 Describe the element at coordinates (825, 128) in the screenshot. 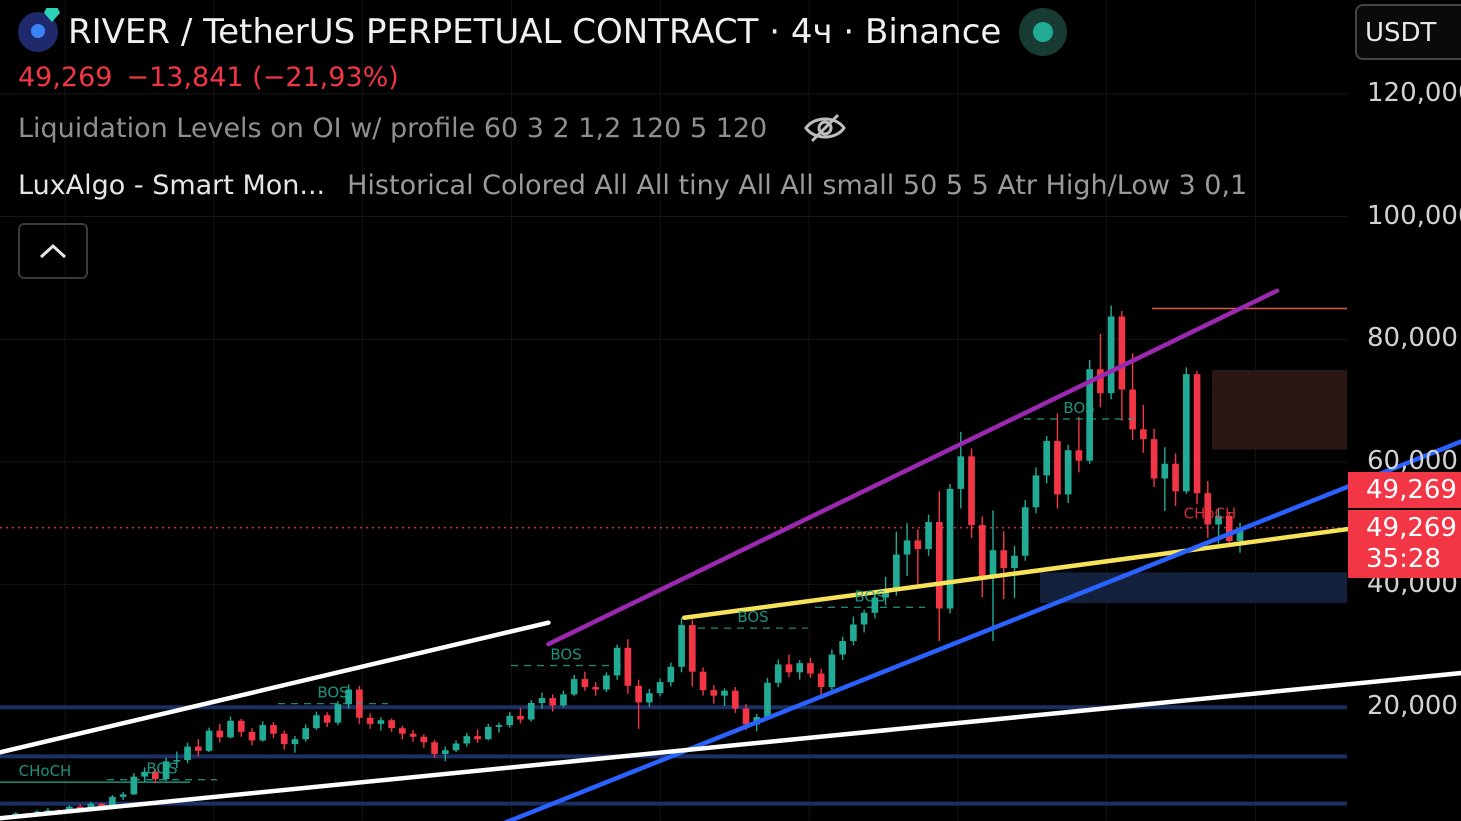

I see `eye-off-icon` at that location.